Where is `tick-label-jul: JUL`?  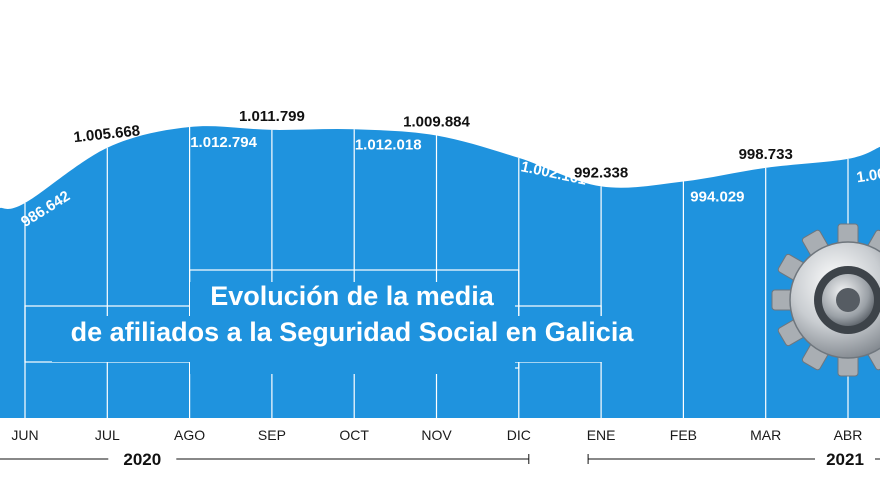 tick-label-jul: JUL is located at coordinates (107, 435).